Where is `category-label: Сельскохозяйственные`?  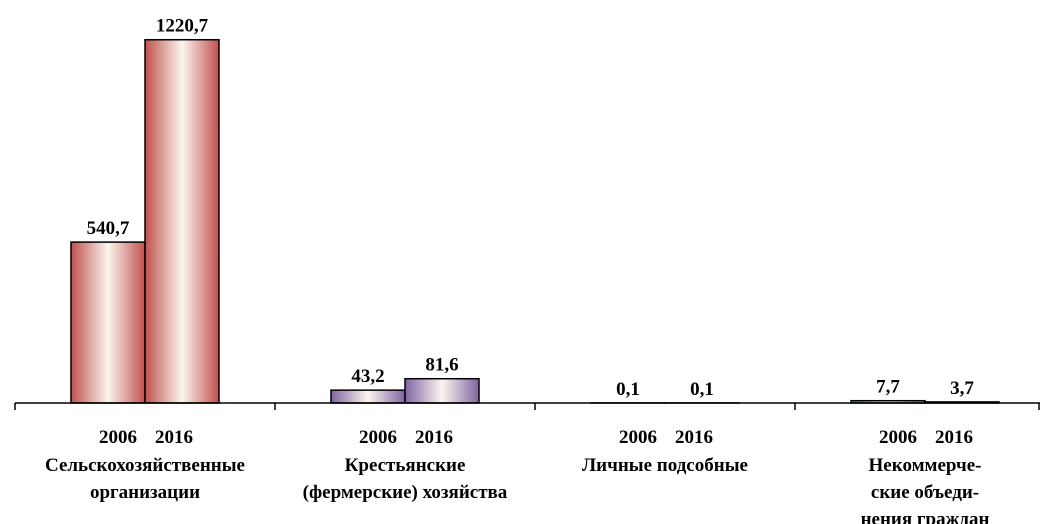
category-label: Сельскохозяйственные is located at coordinates (145, 465).